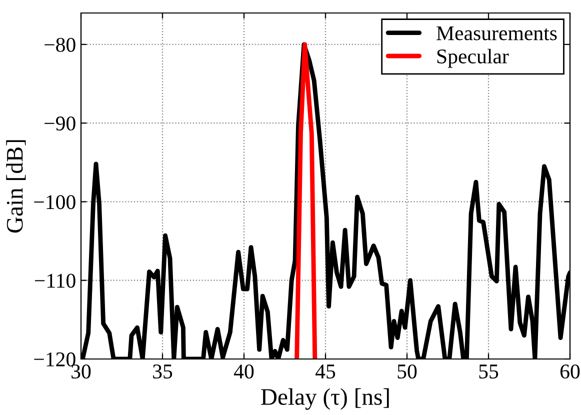 This screenshot has height=415, width=581. What do you see at coordinates (55, 281) in the screenshot?
I see `y-tick-label: −110` at bounding box center [55, 281].